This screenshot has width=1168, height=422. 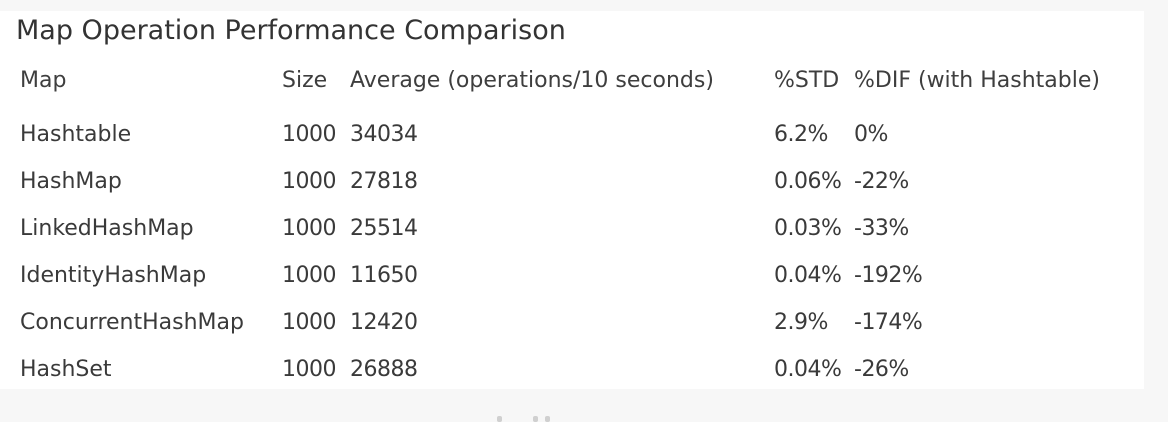 I want to click on cell-dif: -33%, so click(x=881, y=228).